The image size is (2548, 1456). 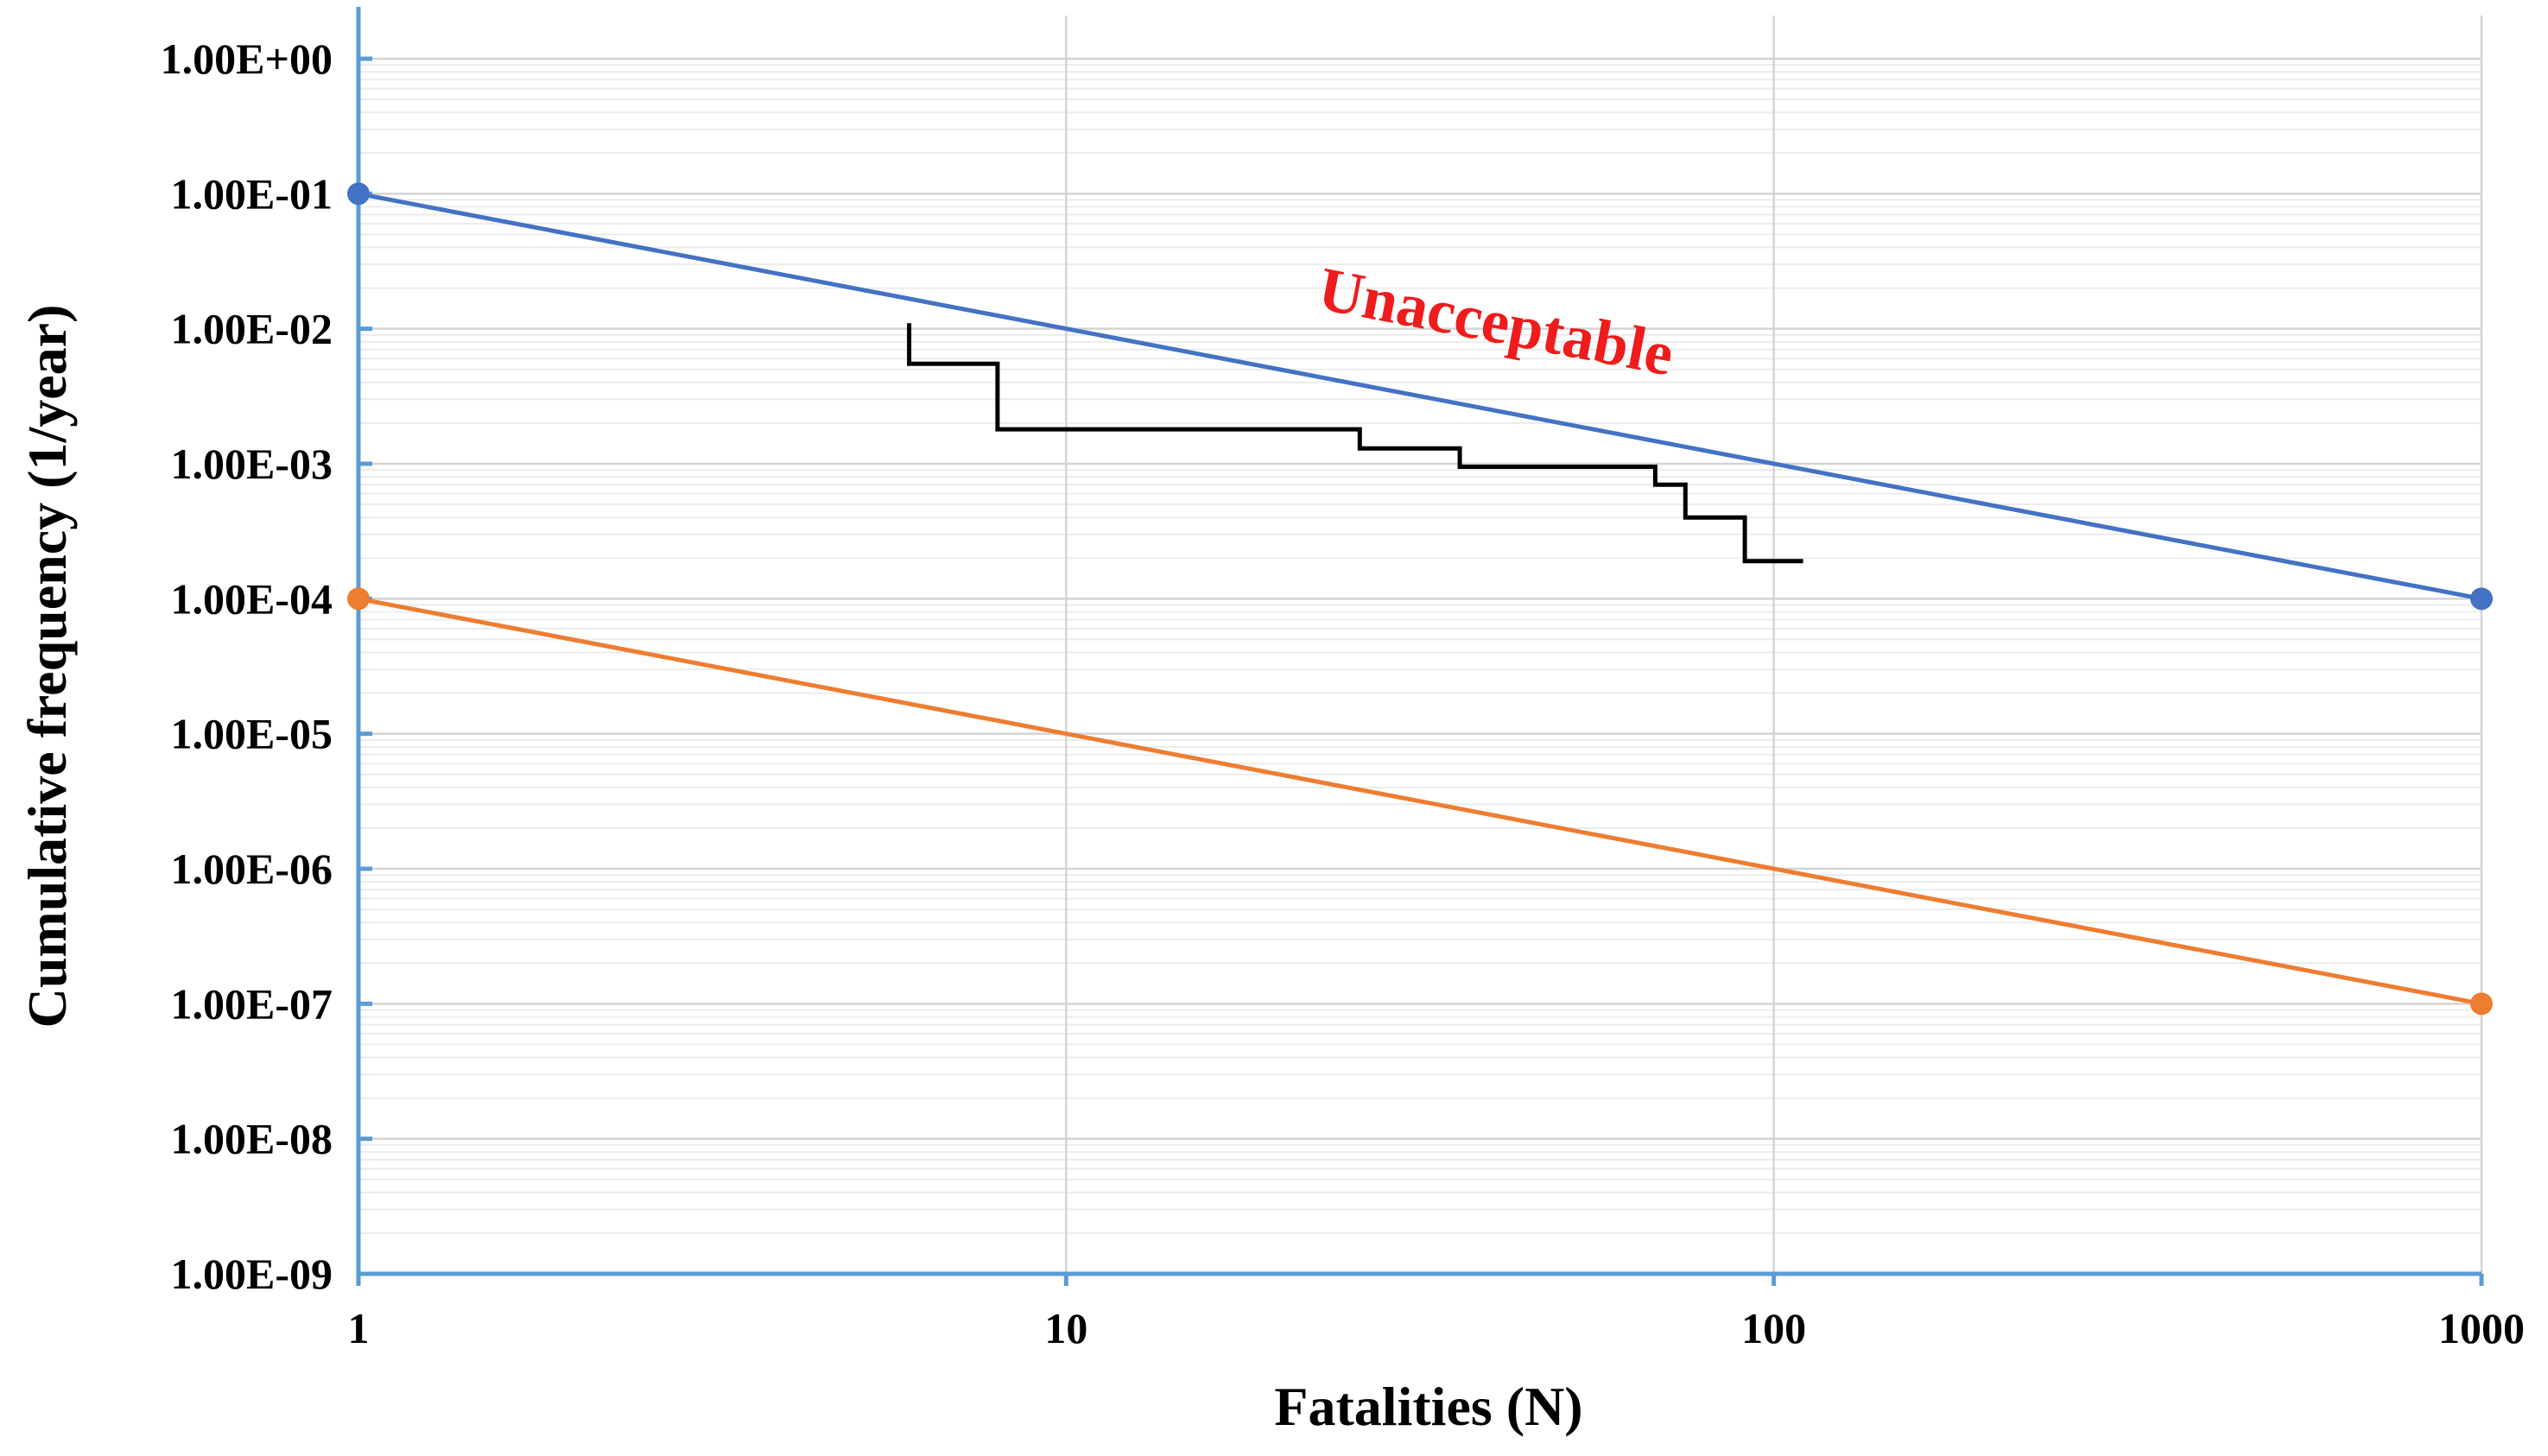 I want to click on x-tick-label: 1000, so click(x=2481, y=1328).